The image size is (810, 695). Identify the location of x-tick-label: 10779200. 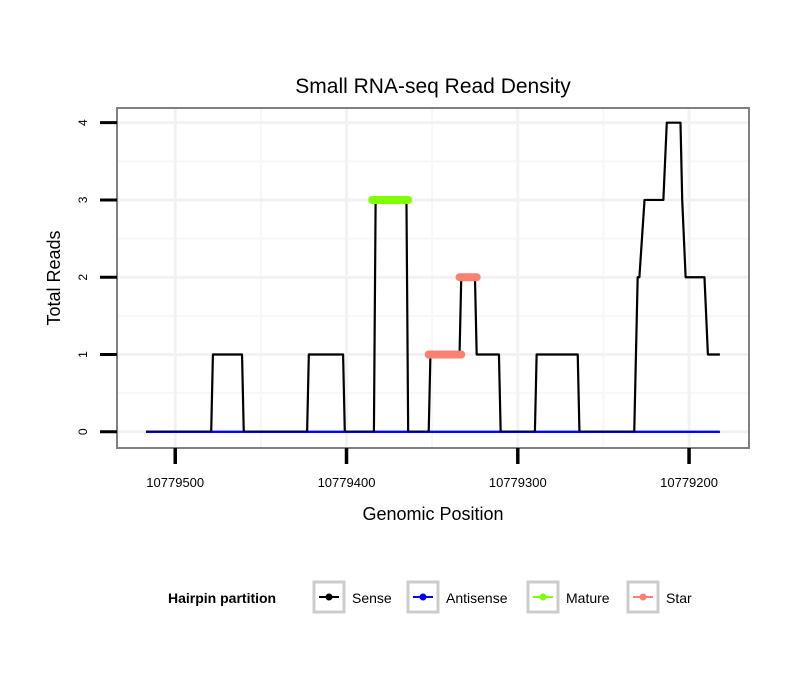
(689, 482).